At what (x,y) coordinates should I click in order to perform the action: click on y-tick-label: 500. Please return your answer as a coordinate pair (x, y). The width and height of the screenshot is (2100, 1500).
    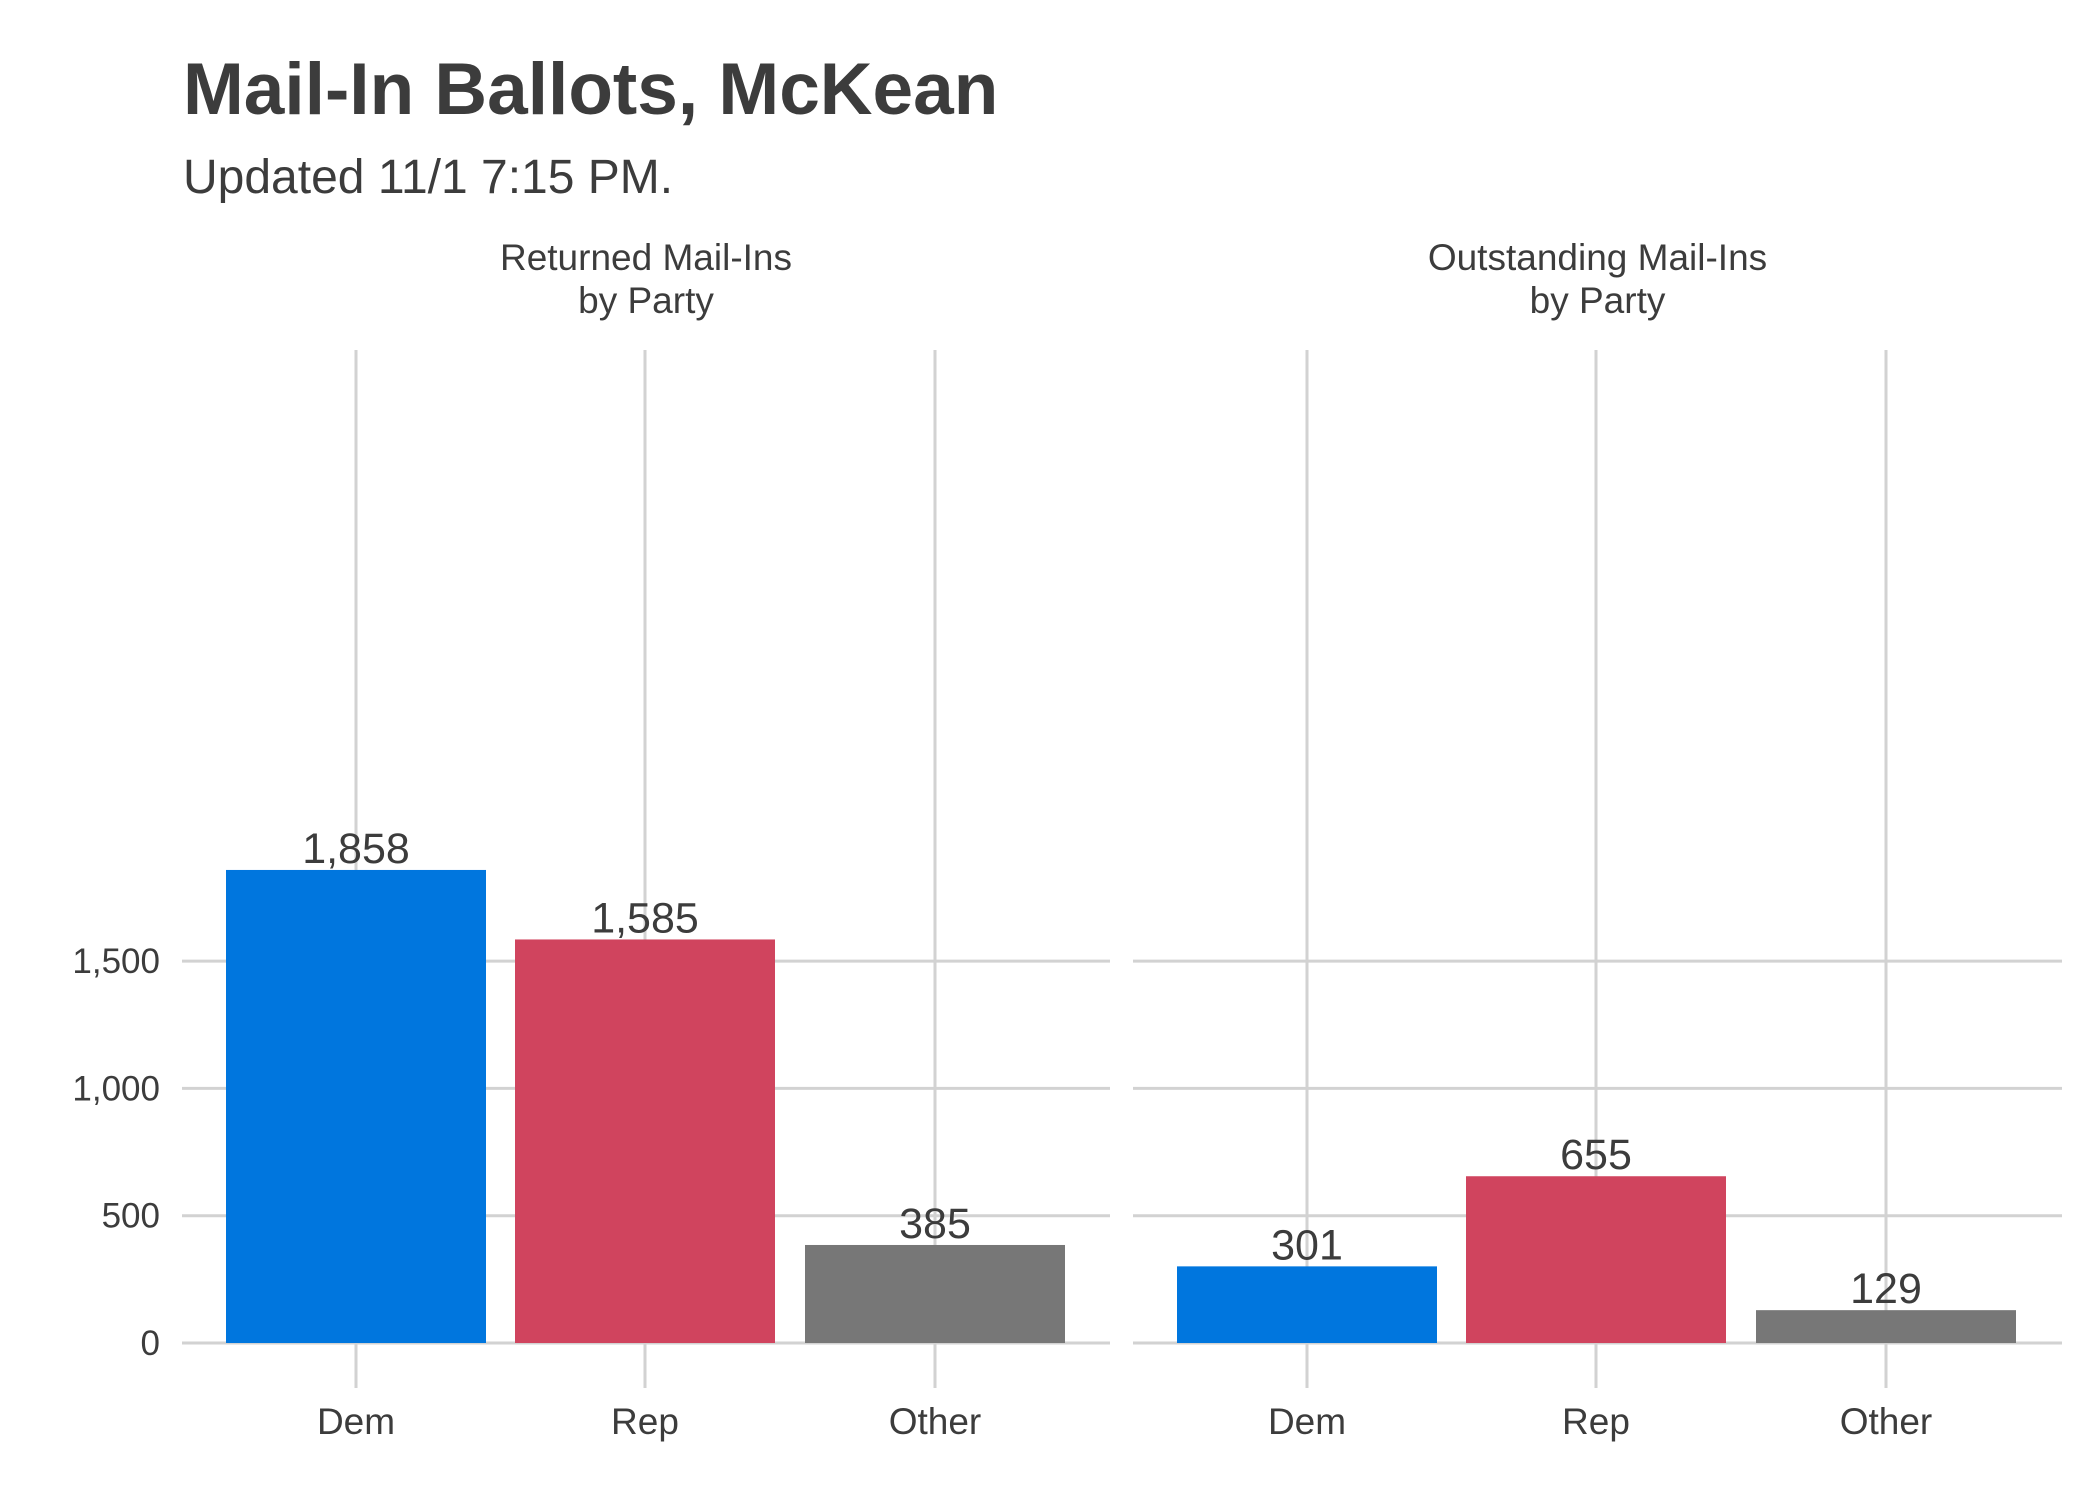
    Looking at the image, I should click on (131, 1216).